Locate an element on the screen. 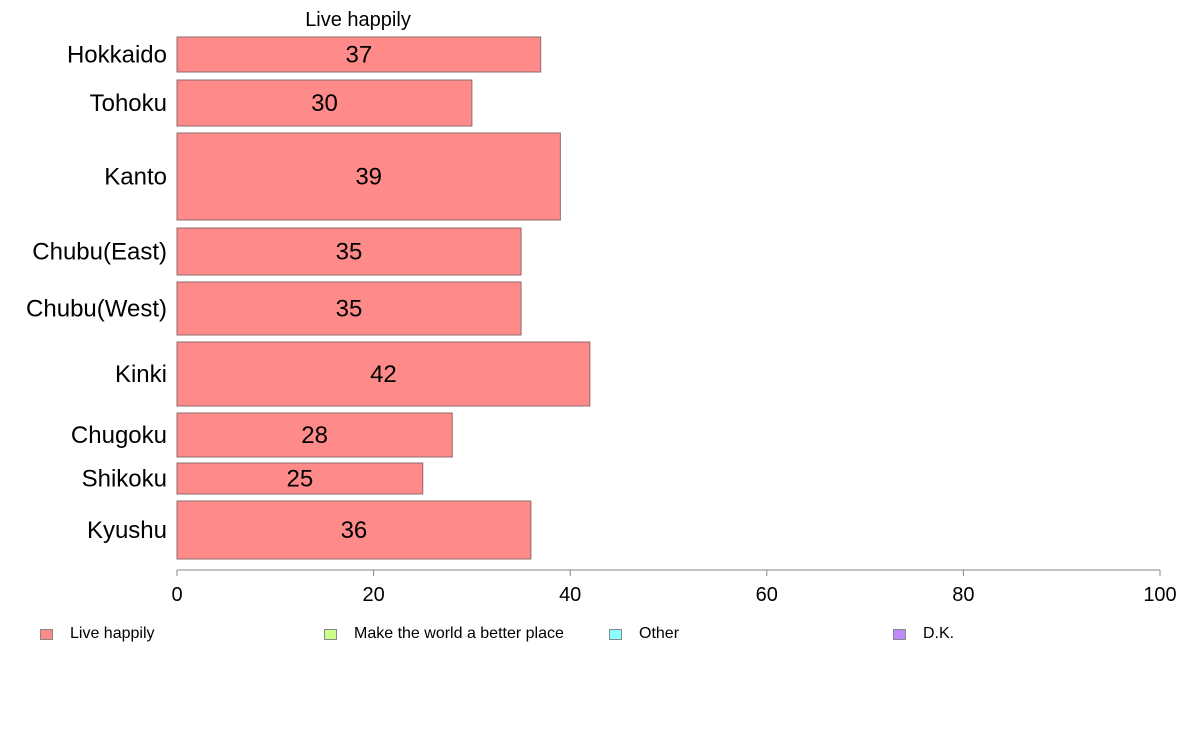  legend-item-make-the-world-better: Make the world a better place is located at coordinates (444, 634).